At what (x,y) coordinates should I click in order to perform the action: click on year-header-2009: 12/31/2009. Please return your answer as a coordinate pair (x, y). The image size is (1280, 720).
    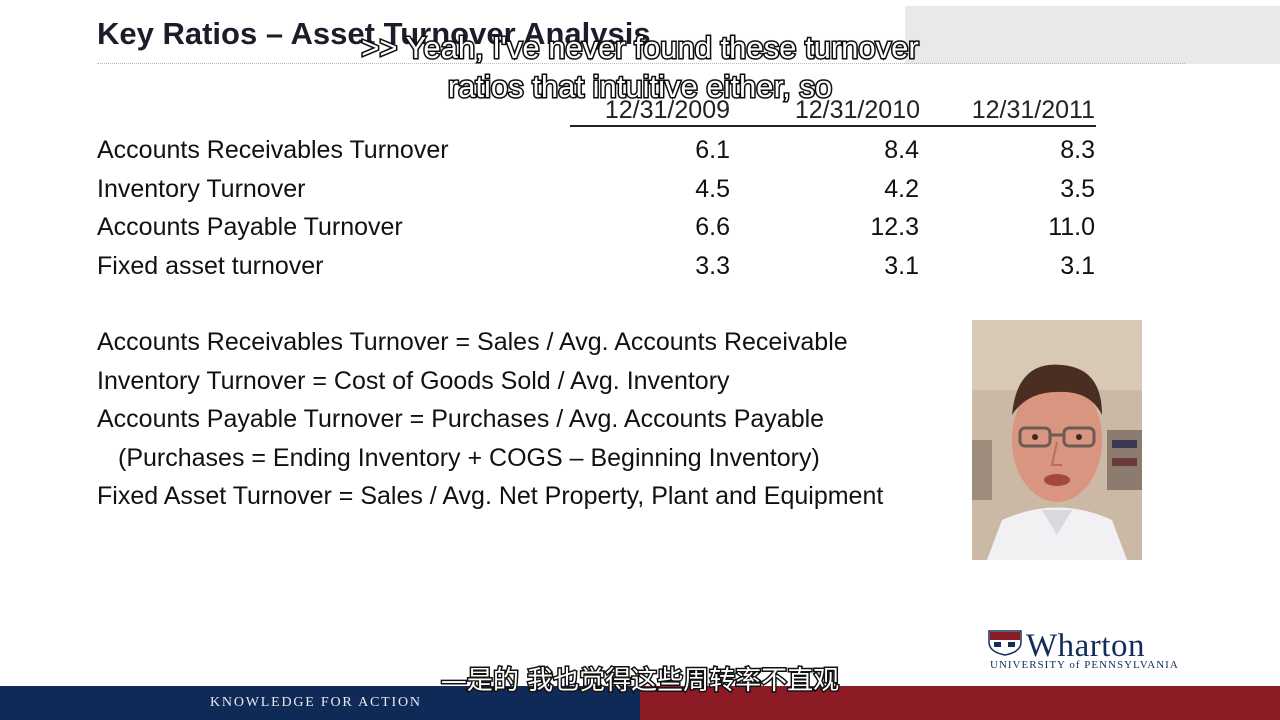
    Looking at the image, I should click on (667, 110).